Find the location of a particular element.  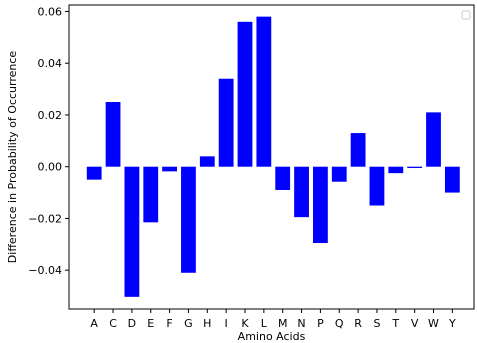

legend-box is located at coordinates (466, 15).